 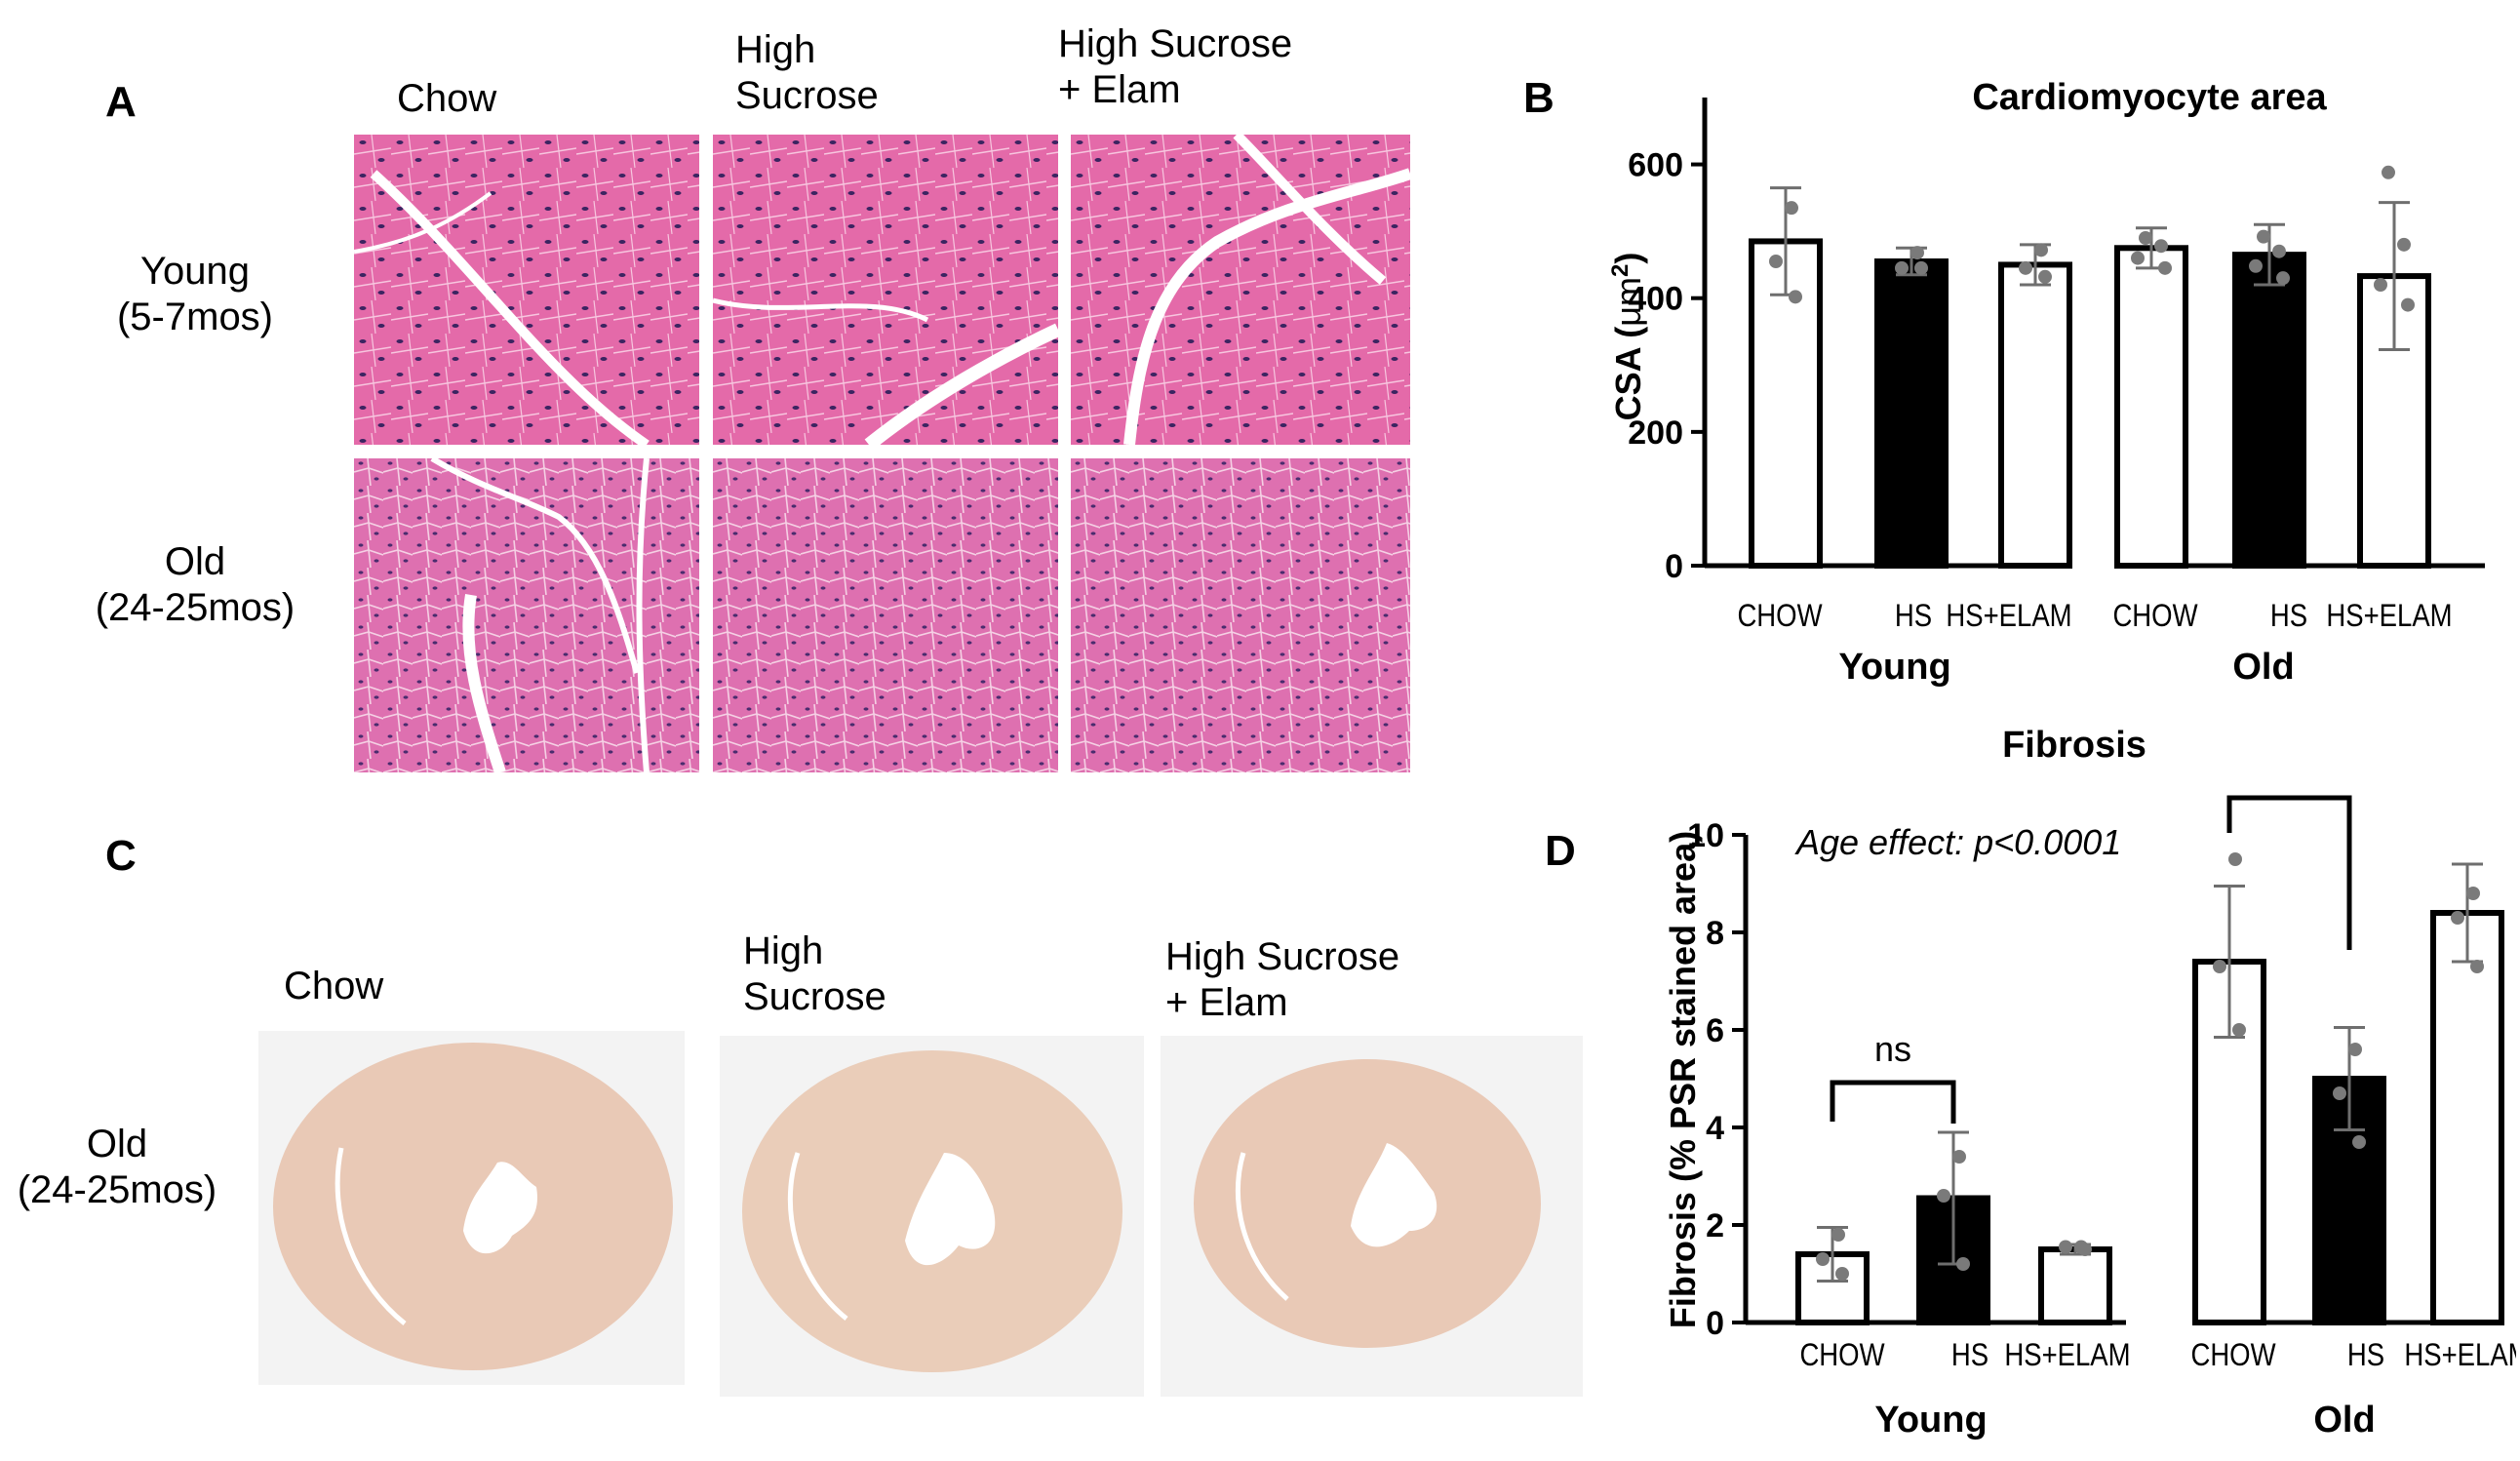 What do you see at coordinates (1715, 1225) in the screenshot?
I see `y-tick-label: 2` at bounding box center [1715, 1225].